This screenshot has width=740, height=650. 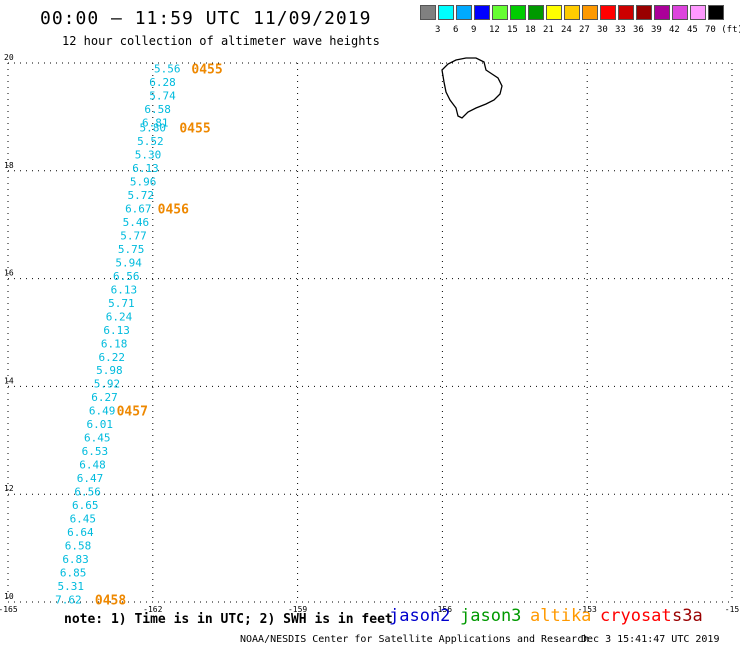 I want to click on wave-height-label: 5.30, so click(x=148, y=155).